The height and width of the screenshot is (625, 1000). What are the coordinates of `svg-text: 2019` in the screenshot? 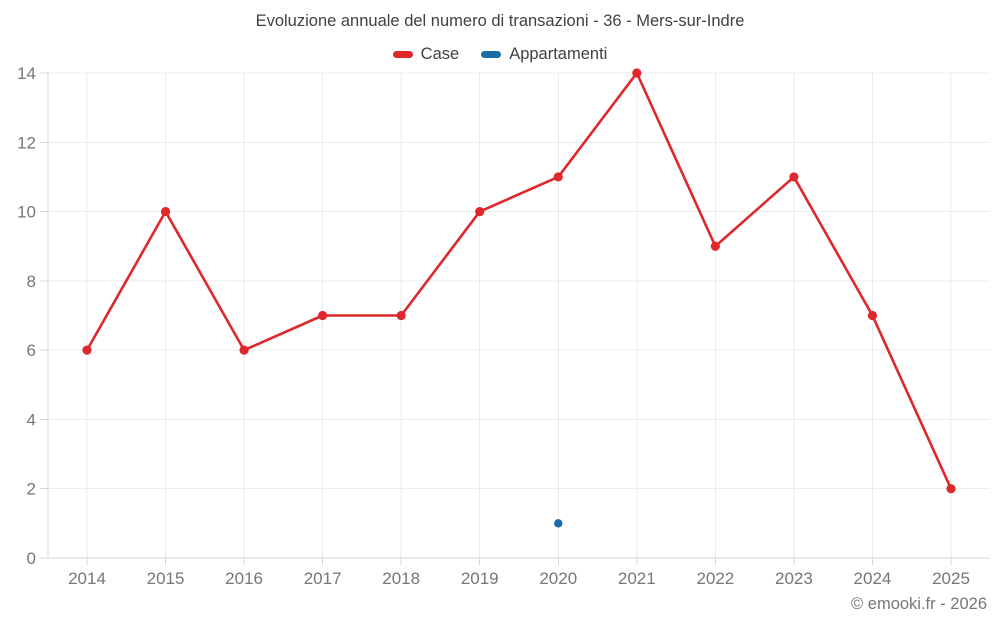 It's located at (480, 578).